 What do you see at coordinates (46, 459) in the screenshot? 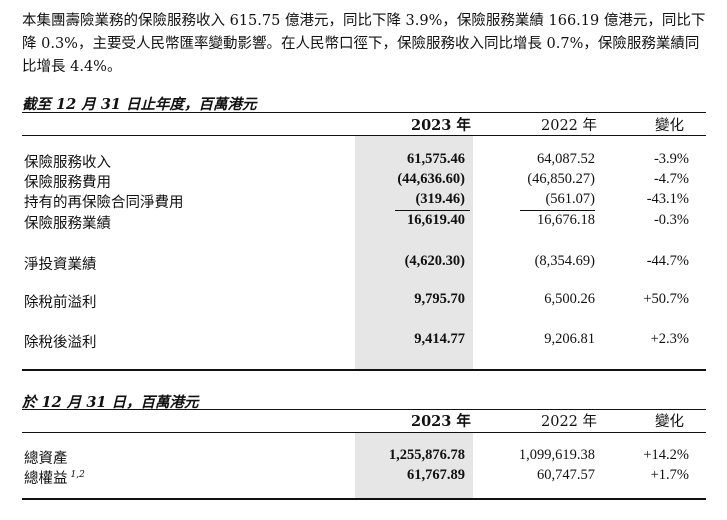
I see `row-label: 總資產` at bounding box center [46, 459].